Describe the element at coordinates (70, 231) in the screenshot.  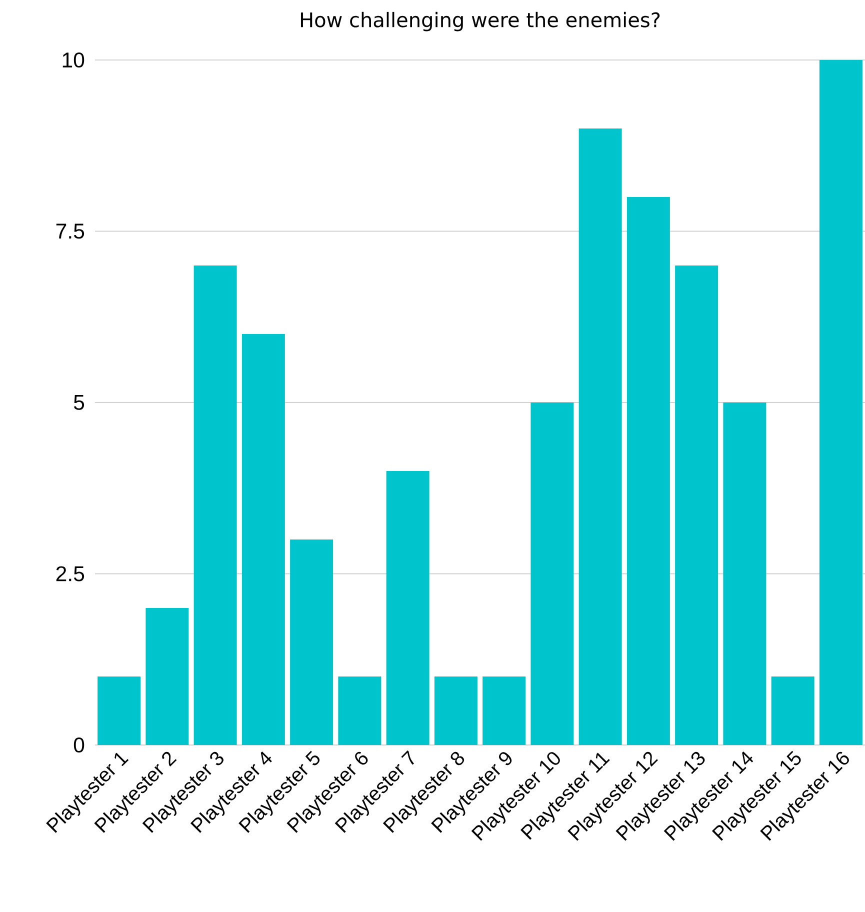
I see `y-tick-label: 7.5` at that location.